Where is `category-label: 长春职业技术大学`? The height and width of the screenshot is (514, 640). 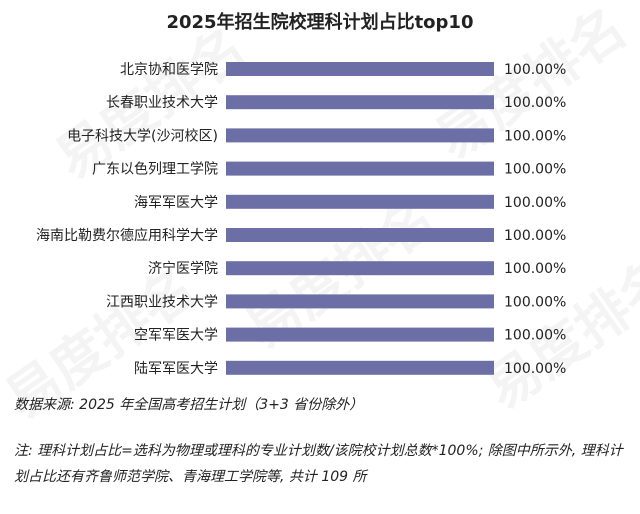
category-label: 长春职业技术大学 is located at coordinates (162, 103).